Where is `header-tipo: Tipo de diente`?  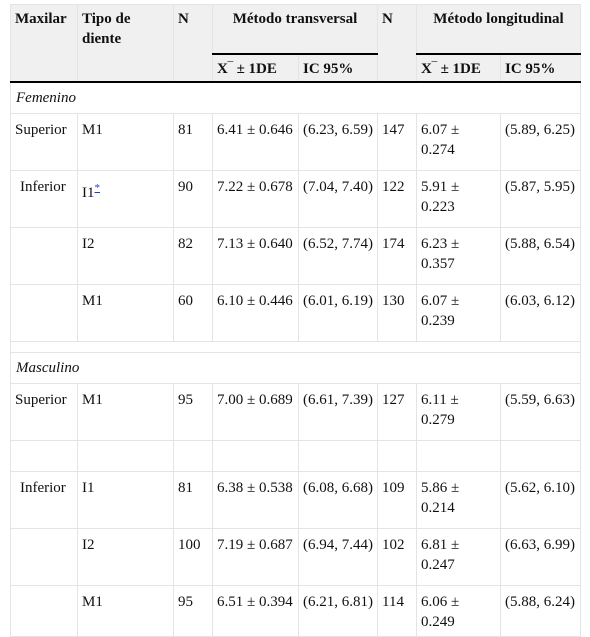 header-tipo: Tipo de diente is located at coordinates (125, 43).